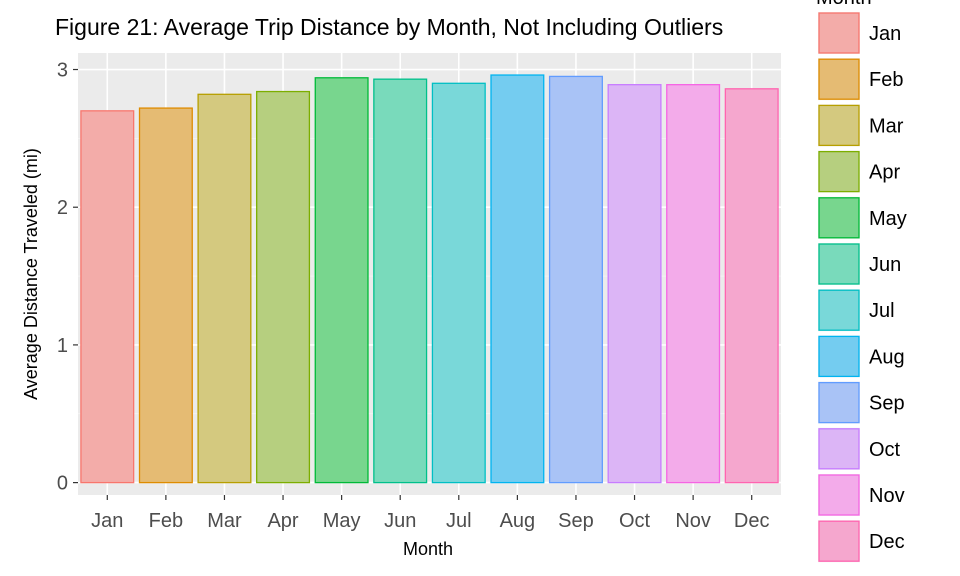 The height and width of the screenshot is (576, 960). What do you see at coordinates (885, 450) in the screenshot?
I see `legend-label: Oct` at bounding box center [885, 450].